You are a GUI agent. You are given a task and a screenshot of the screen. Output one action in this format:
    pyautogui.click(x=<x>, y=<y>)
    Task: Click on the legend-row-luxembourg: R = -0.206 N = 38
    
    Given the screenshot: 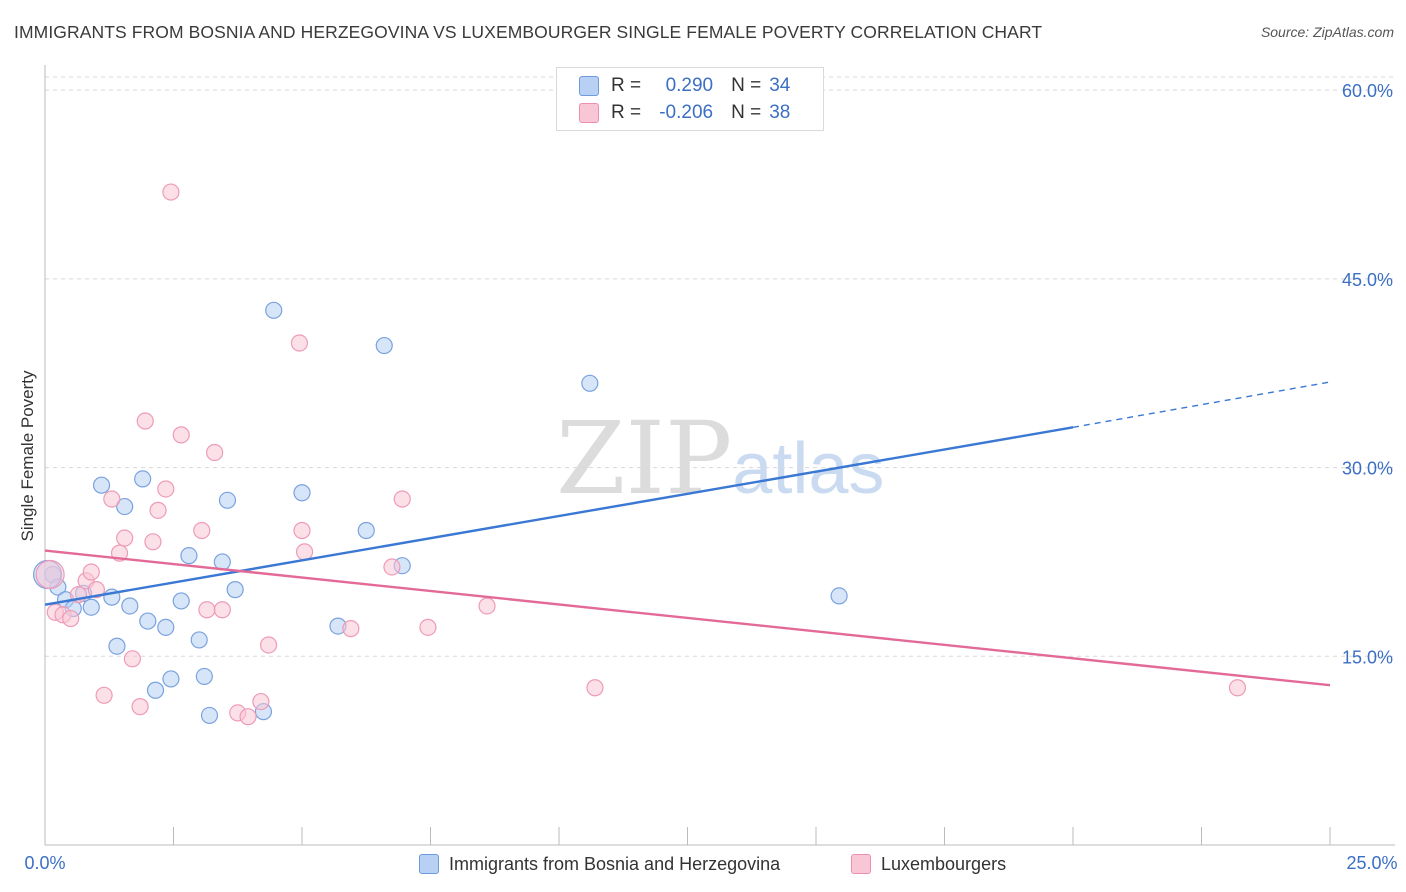 What is the action you would take?
    pyautogui.click(x=684, y=113)
    